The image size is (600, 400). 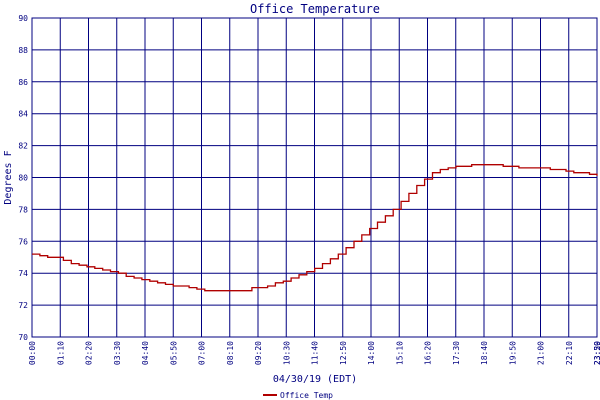 What do you see at coordinates (202, 353) in the screenshot?
I see `x-tick-label: 07:00` at bounding box center [202, 353].